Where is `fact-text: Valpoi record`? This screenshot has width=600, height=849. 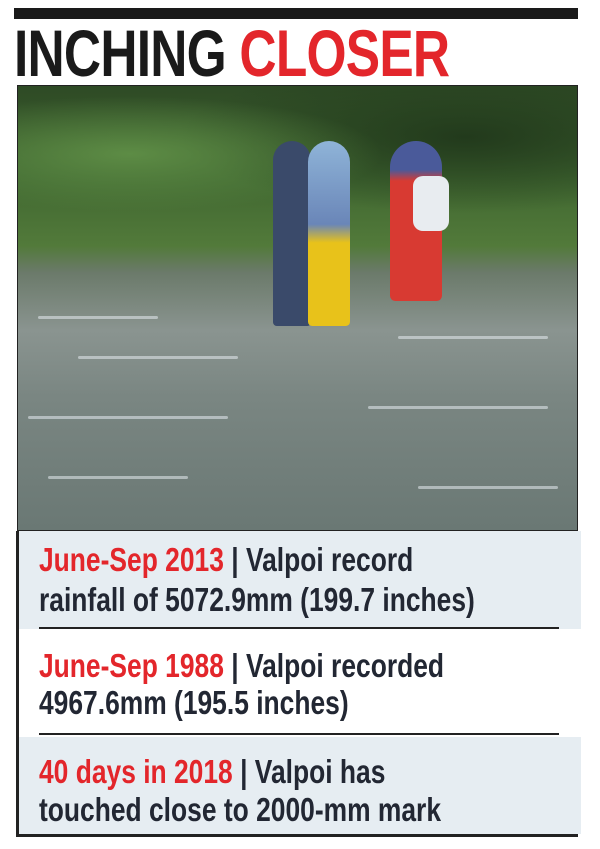 fact-text: Valpoi record is located at coordinates (329, 559).